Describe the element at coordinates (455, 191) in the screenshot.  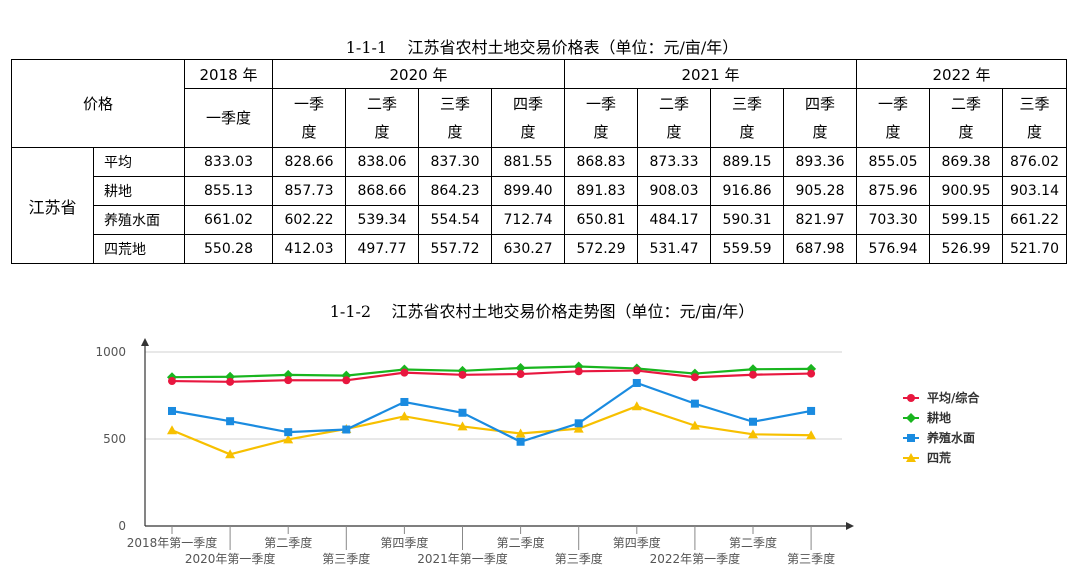
I see `price-value-cell: 864.23` at that location.